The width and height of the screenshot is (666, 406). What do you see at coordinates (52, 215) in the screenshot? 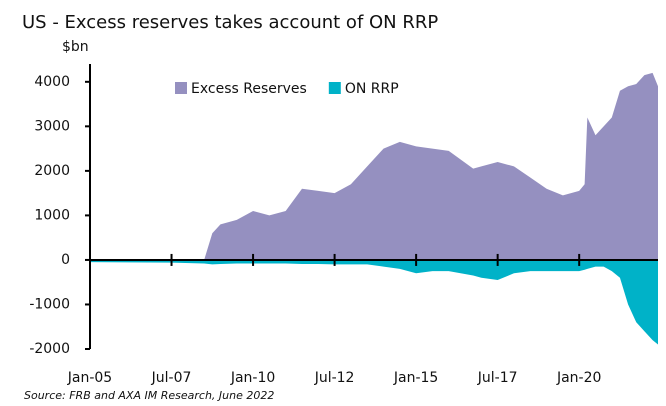
I see `y-tick-label: 1000` at bounding box center [52, 215].